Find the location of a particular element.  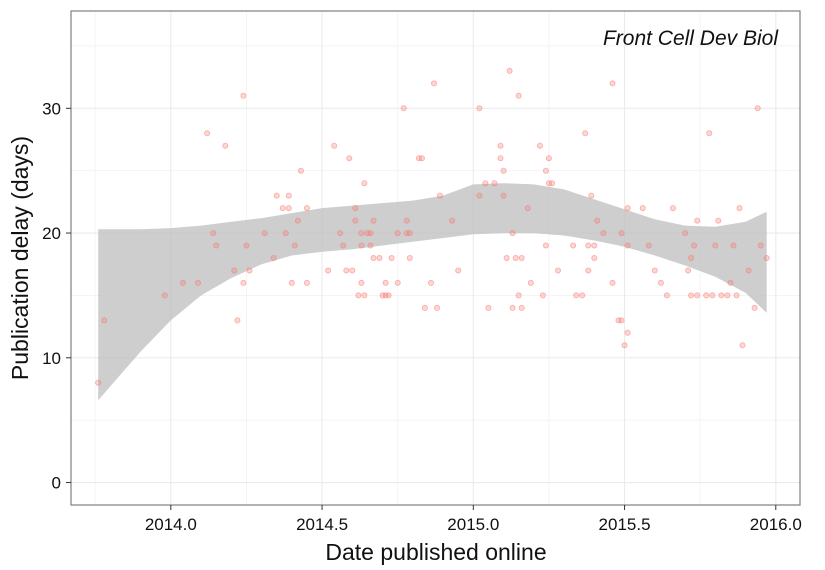

y-axis-ticks: 0 10 20 30 is located at coordinates (56, 296).